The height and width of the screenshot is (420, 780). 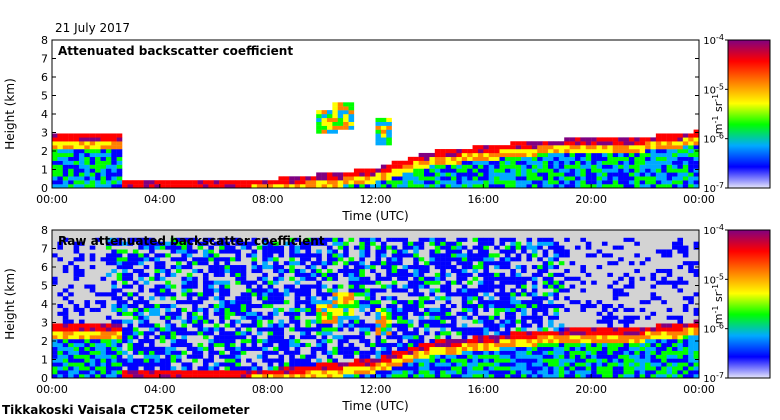 I want to click on x-tick-label: 04:00, so click(x=160, y=389).